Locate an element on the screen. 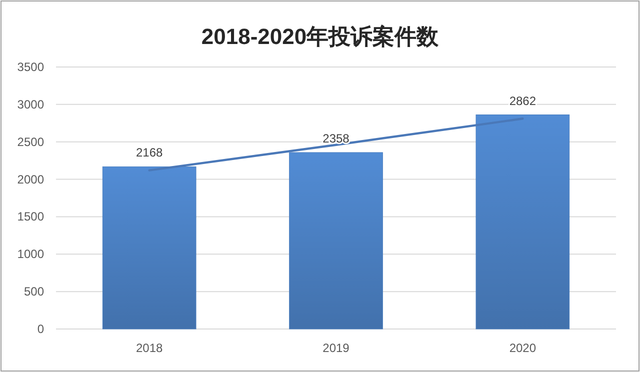 The image size is (640, 372). y-tick-label: 0 is located at coordinates (40, 329).